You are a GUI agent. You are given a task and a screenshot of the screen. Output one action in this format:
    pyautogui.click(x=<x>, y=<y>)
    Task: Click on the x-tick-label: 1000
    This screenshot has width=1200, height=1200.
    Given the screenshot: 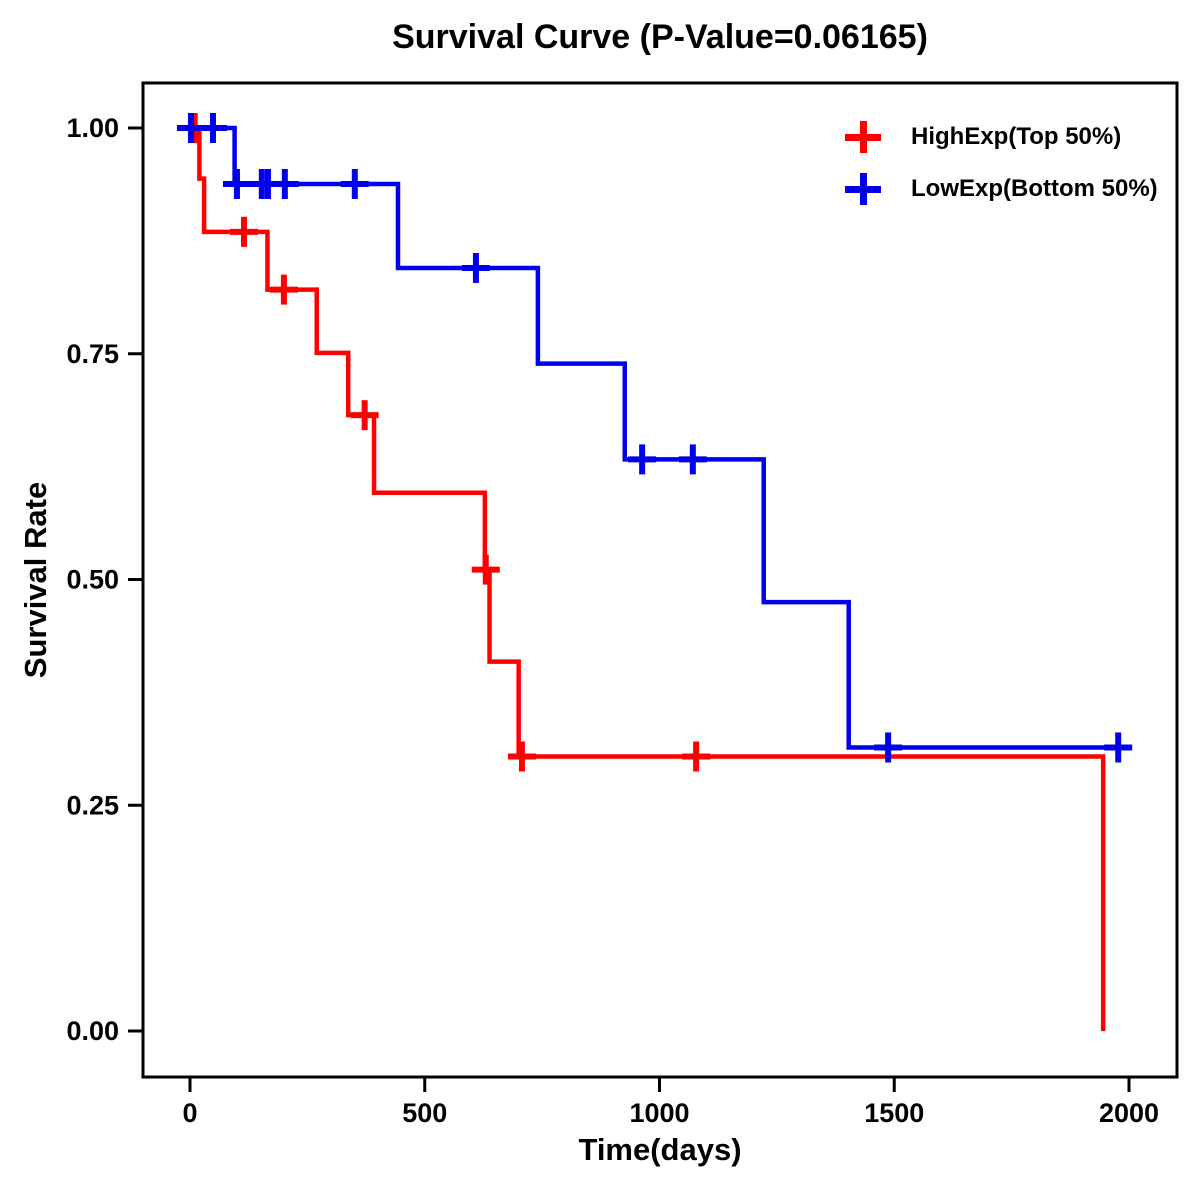 What is the action you would take?
    pyautogui.click(x=659, y=1113)
    